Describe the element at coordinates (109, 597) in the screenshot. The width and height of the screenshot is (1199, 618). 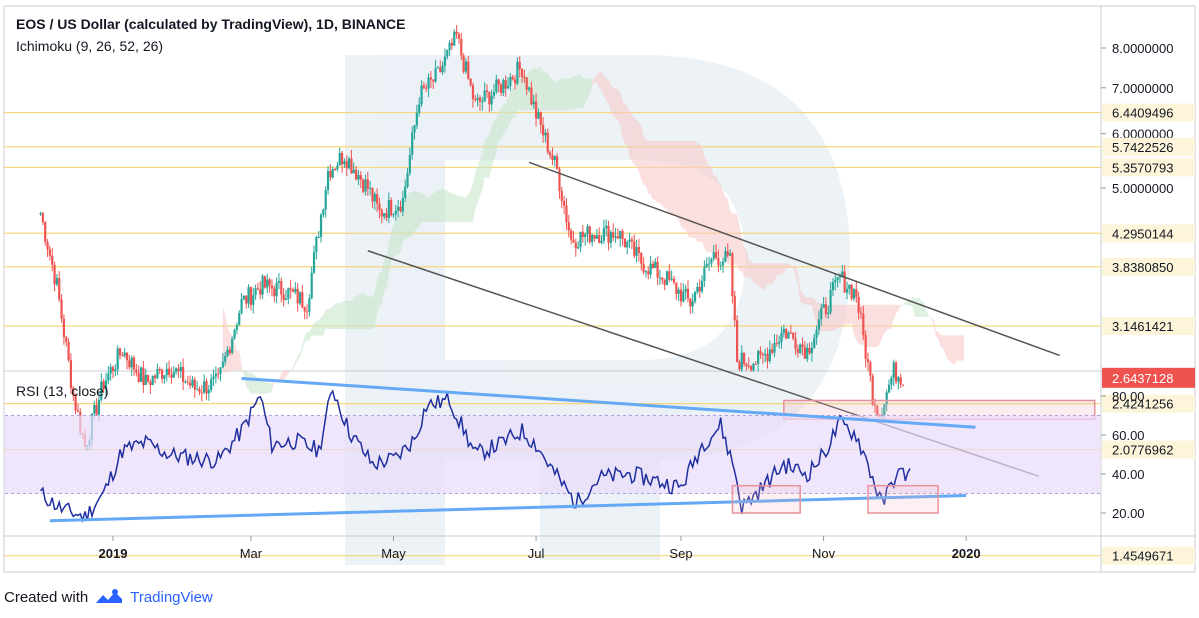
I see `tradingview-logo-icon` at that location.